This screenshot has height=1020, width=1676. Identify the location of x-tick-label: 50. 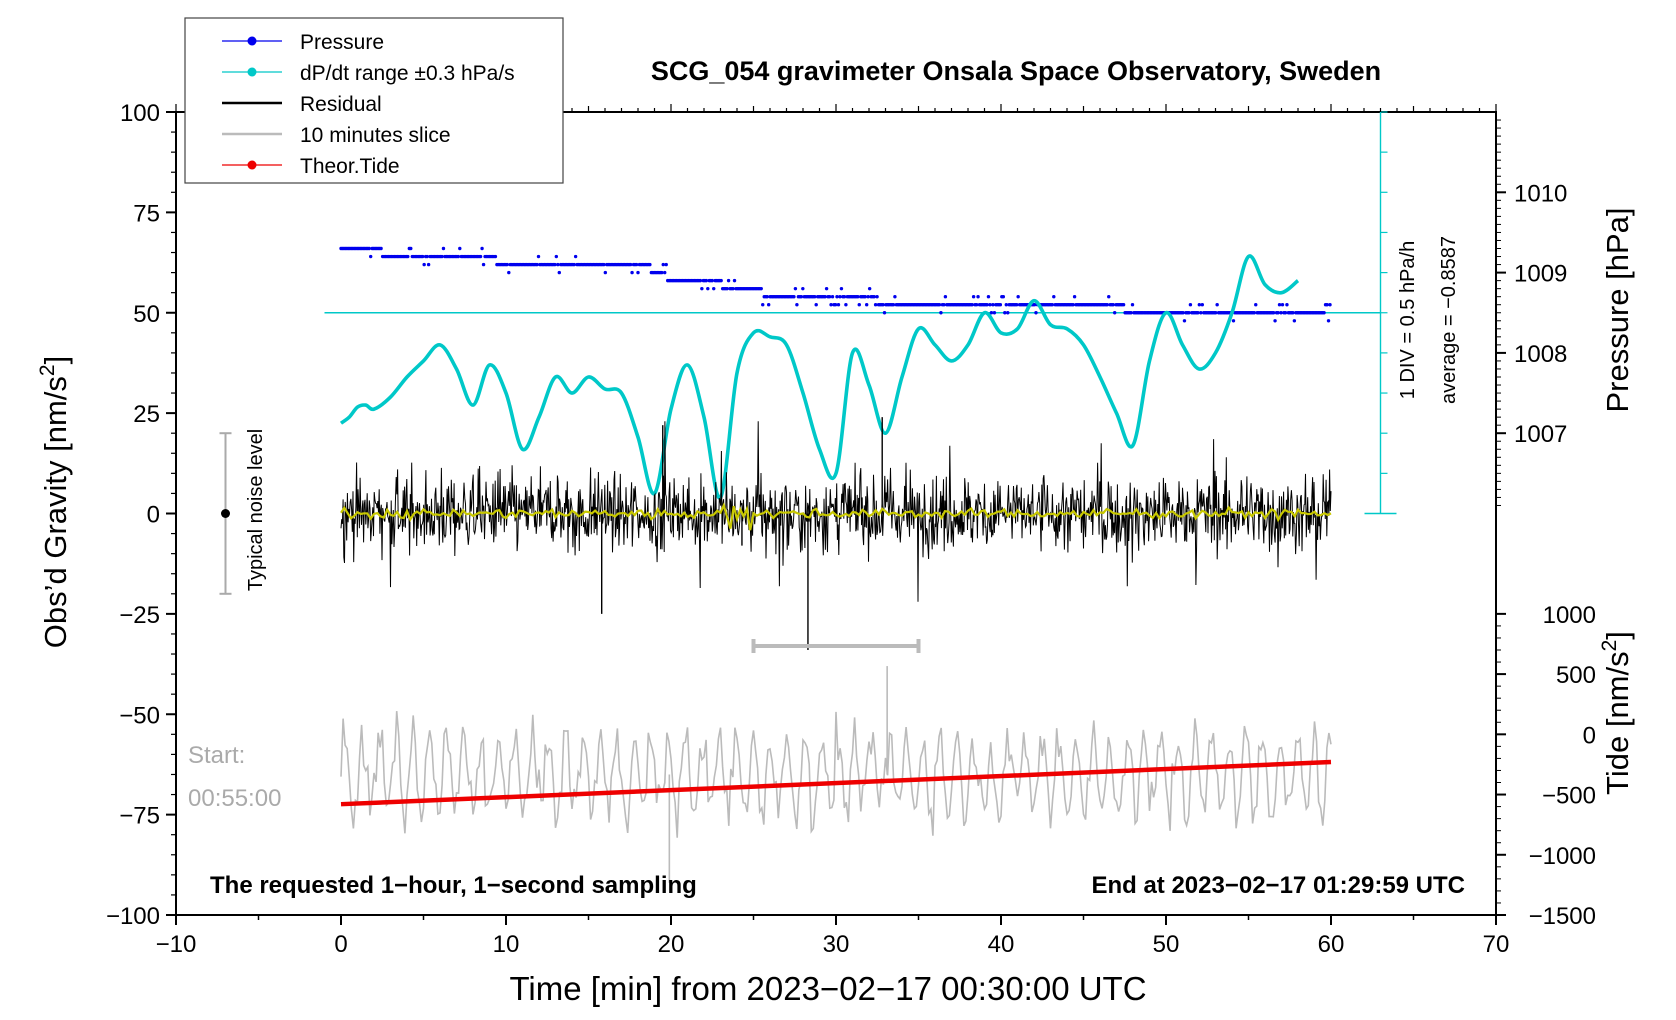
(1166, 944).